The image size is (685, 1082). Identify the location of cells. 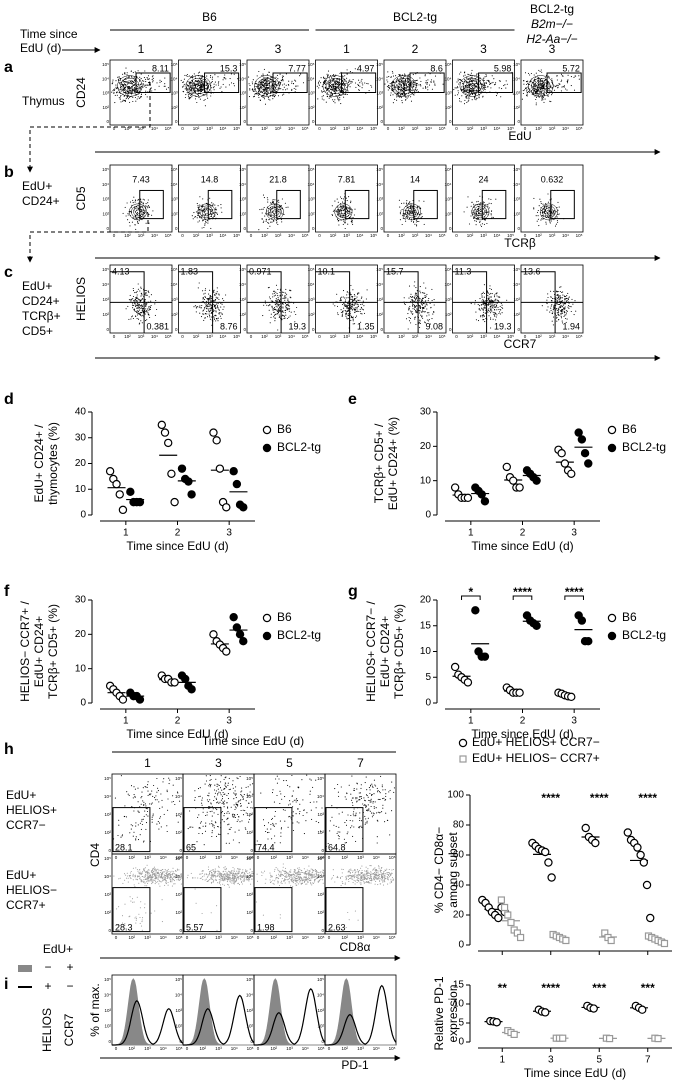
(138, 213).